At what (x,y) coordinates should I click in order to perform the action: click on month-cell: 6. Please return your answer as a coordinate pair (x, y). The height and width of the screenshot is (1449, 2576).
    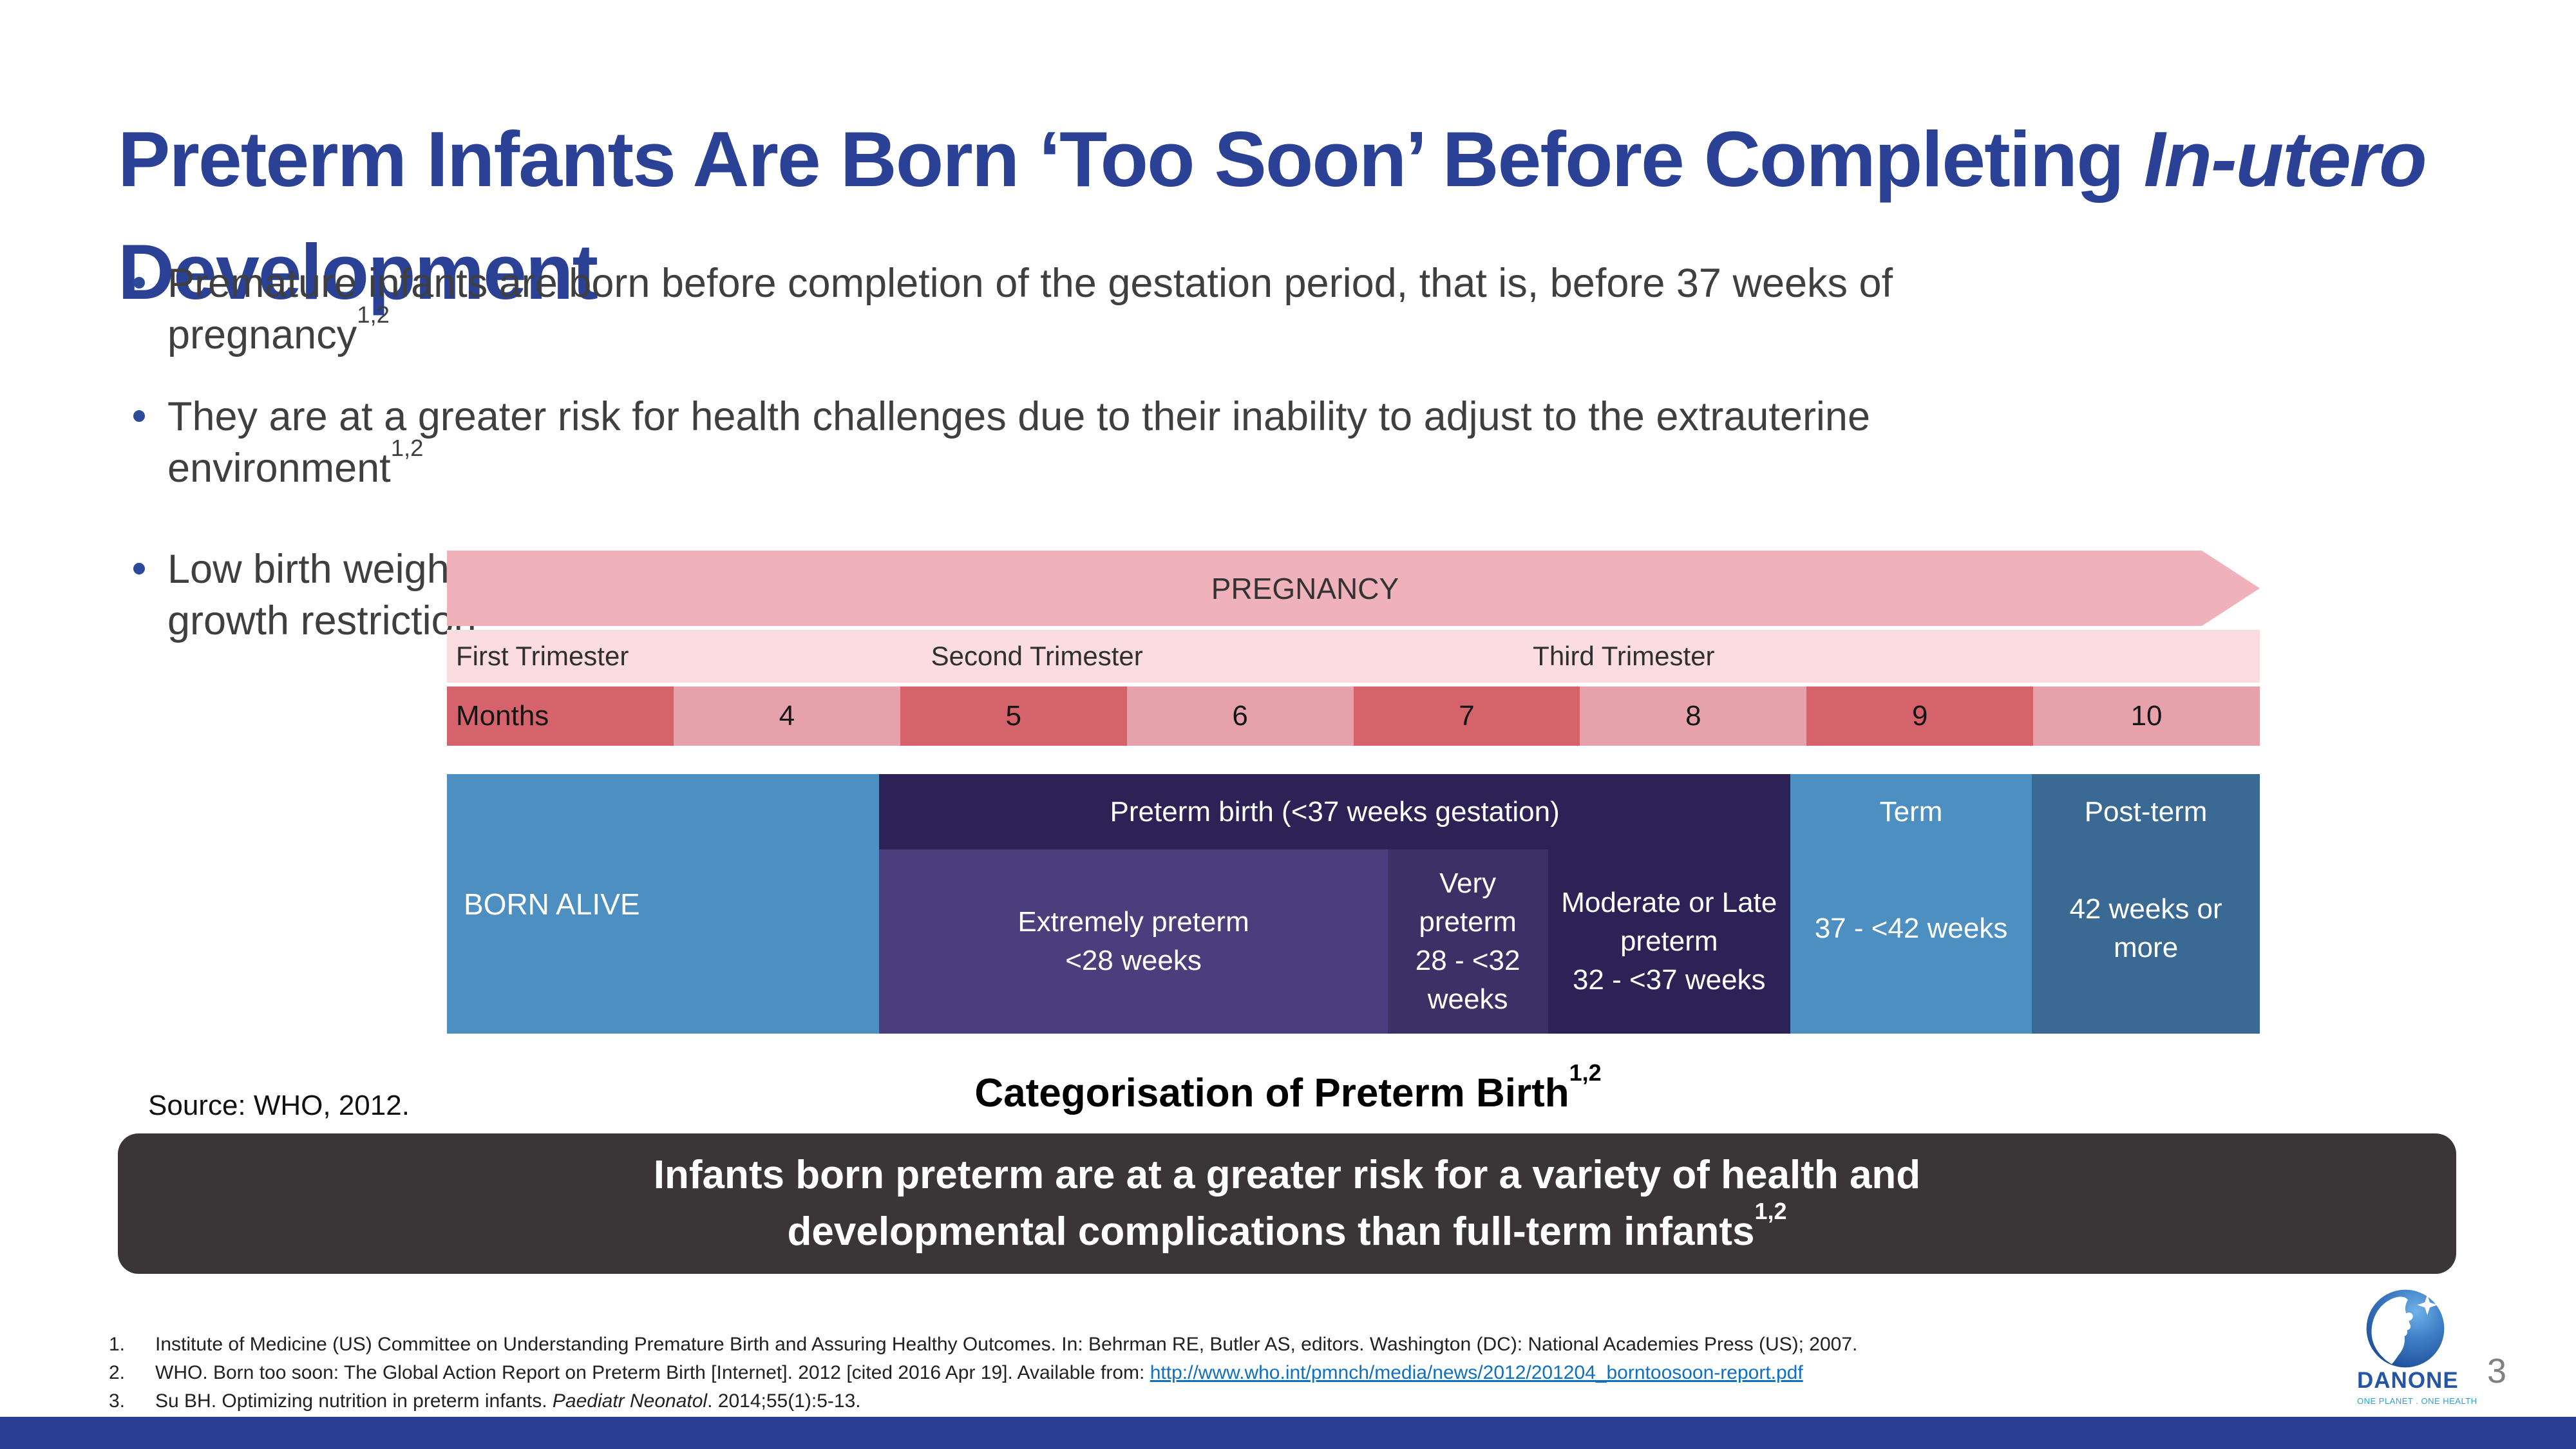
    Looking at the image, I should click on (1240, 716).